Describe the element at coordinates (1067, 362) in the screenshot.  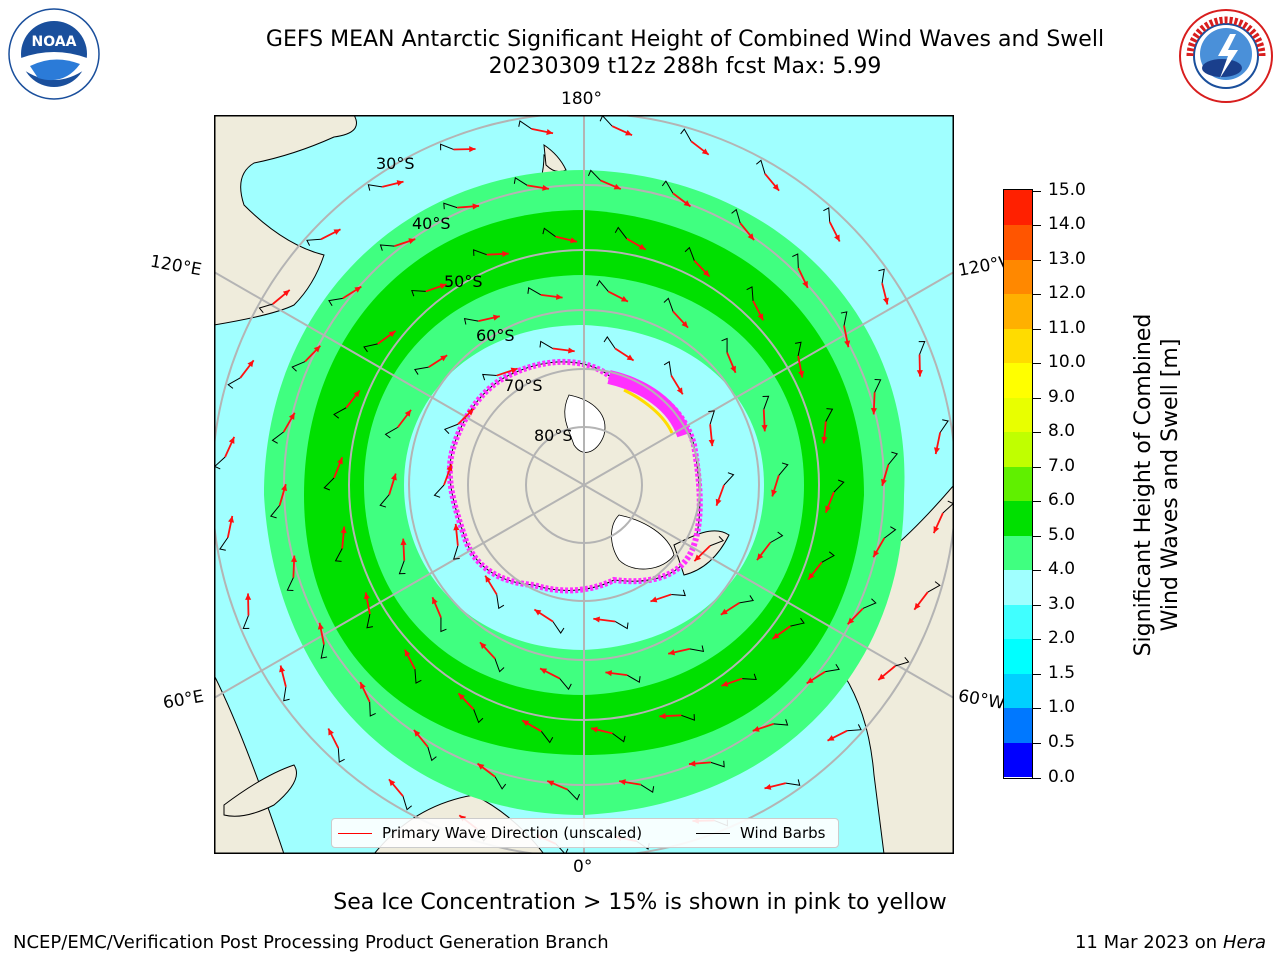
I see `colorbar-tick-label: 10.0` at that location.